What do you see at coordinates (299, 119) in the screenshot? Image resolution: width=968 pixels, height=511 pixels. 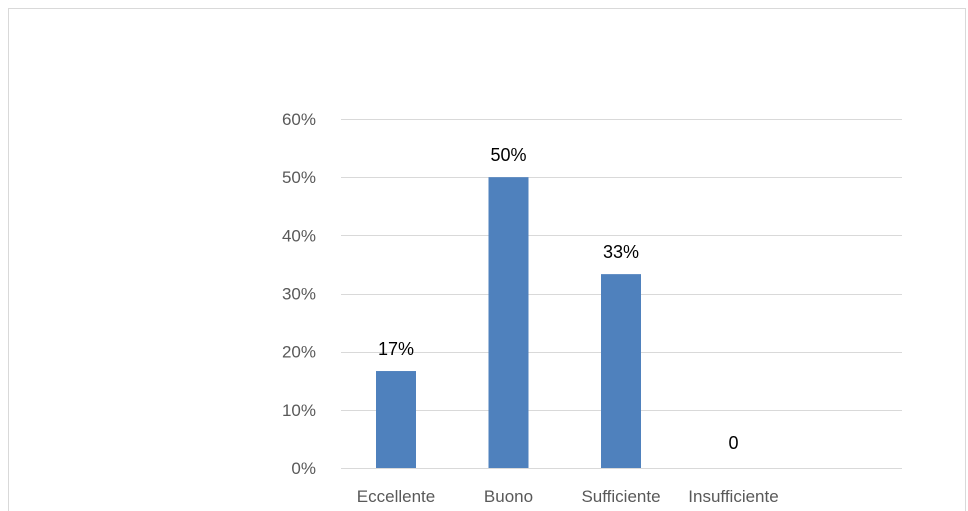 I see `y-tick-label: 60%` at bounding box center [299, 119].